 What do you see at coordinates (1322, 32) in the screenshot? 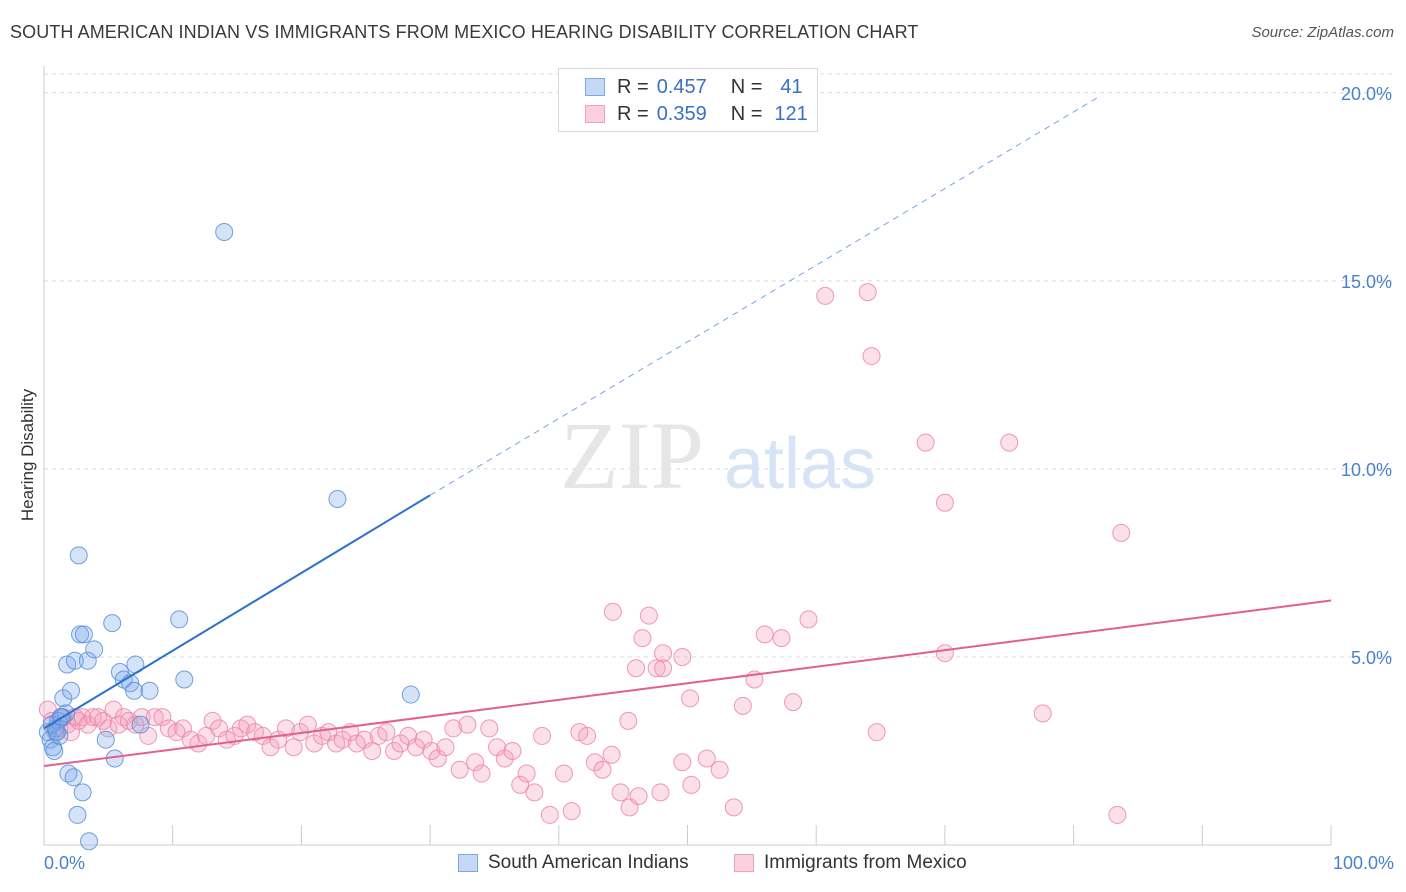
I see `source-label: Source: ZipAtlas.com` at bounding box center [1322, 32].